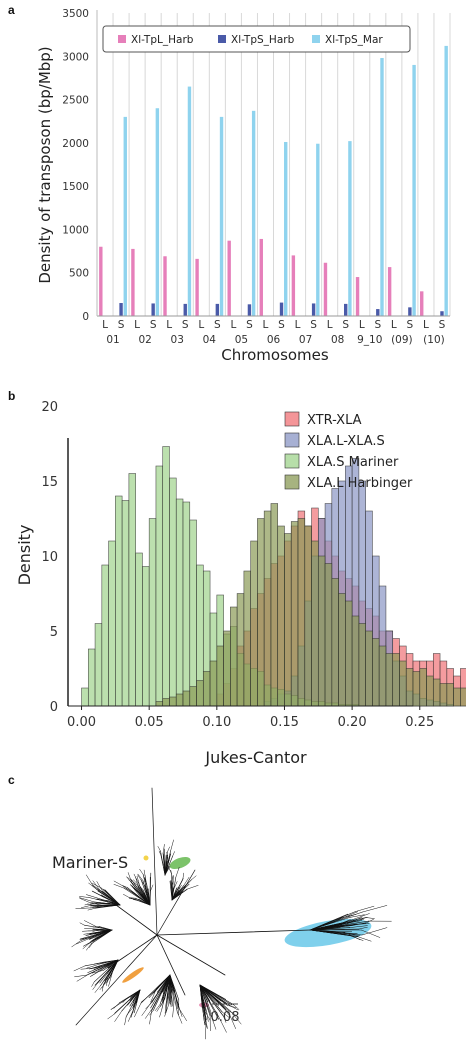  What do you see at coordinates (11, 780) in the screenshot?
I see `panel-c-letter: c` at bounding box center [11, 780].